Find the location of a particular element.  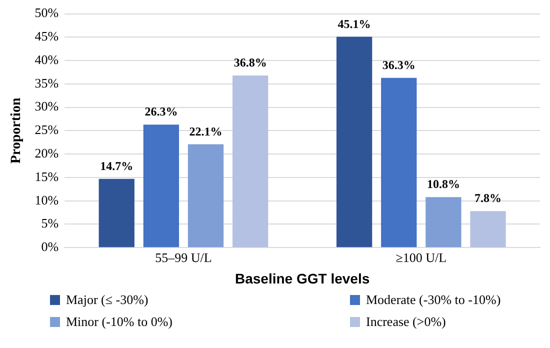

data-label: 36.3% is located at coordinates (399, 65).